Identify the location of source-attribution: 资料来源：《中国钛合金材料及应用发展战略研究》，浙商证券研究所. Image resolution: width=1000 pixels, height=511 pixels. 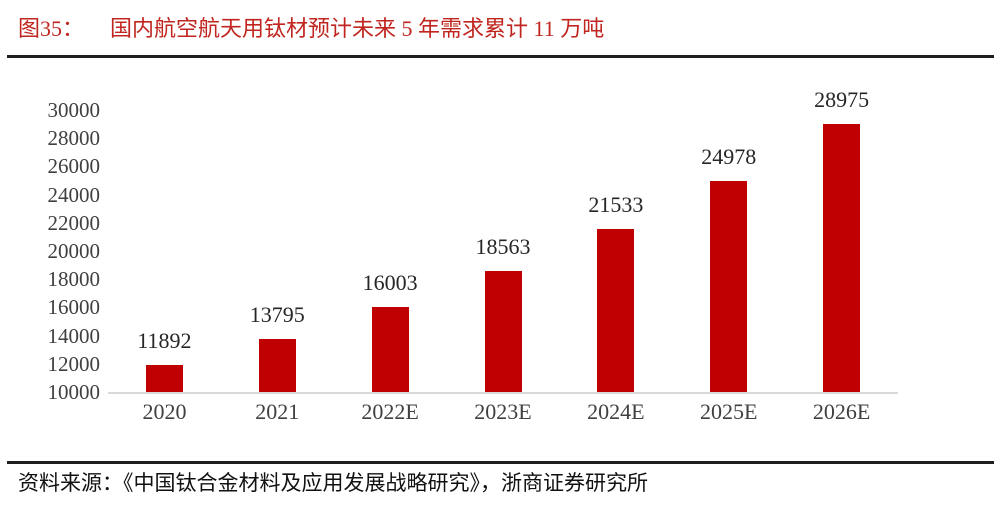
(333, 483).